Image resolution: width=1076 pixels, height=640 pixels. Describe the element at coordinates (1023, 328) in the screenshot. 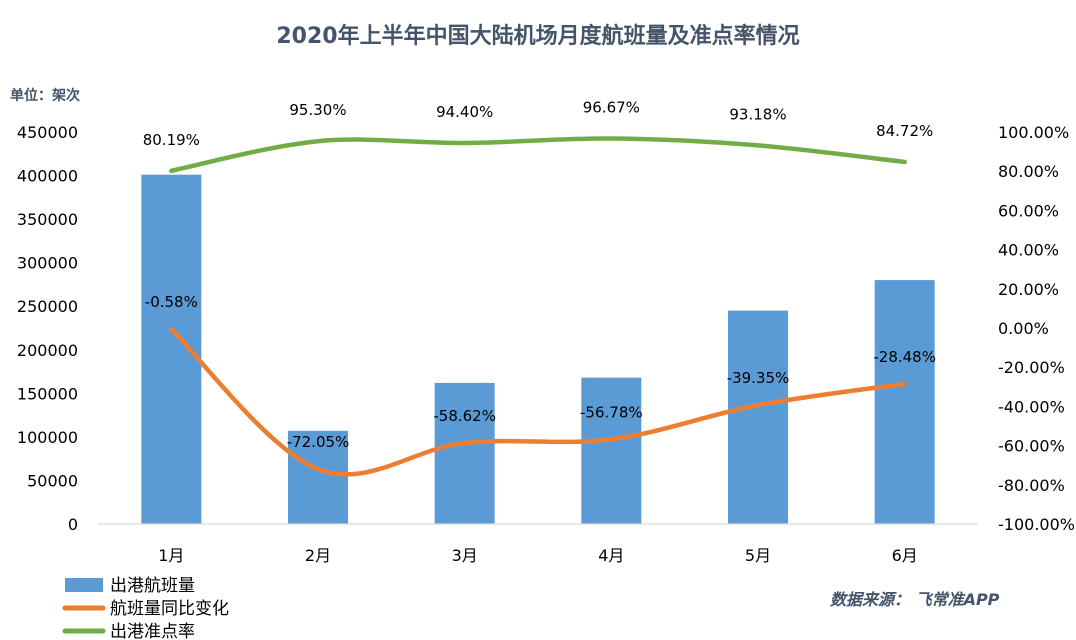

I see `right-axis-tick-label: 0.00%` at that location.